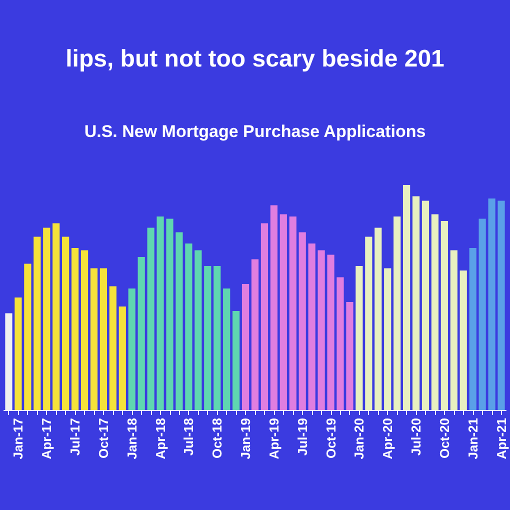 The width and height of the screenshot is (510, 510). I want to click on x-tick-label: Oct-20, so click(444, 438).